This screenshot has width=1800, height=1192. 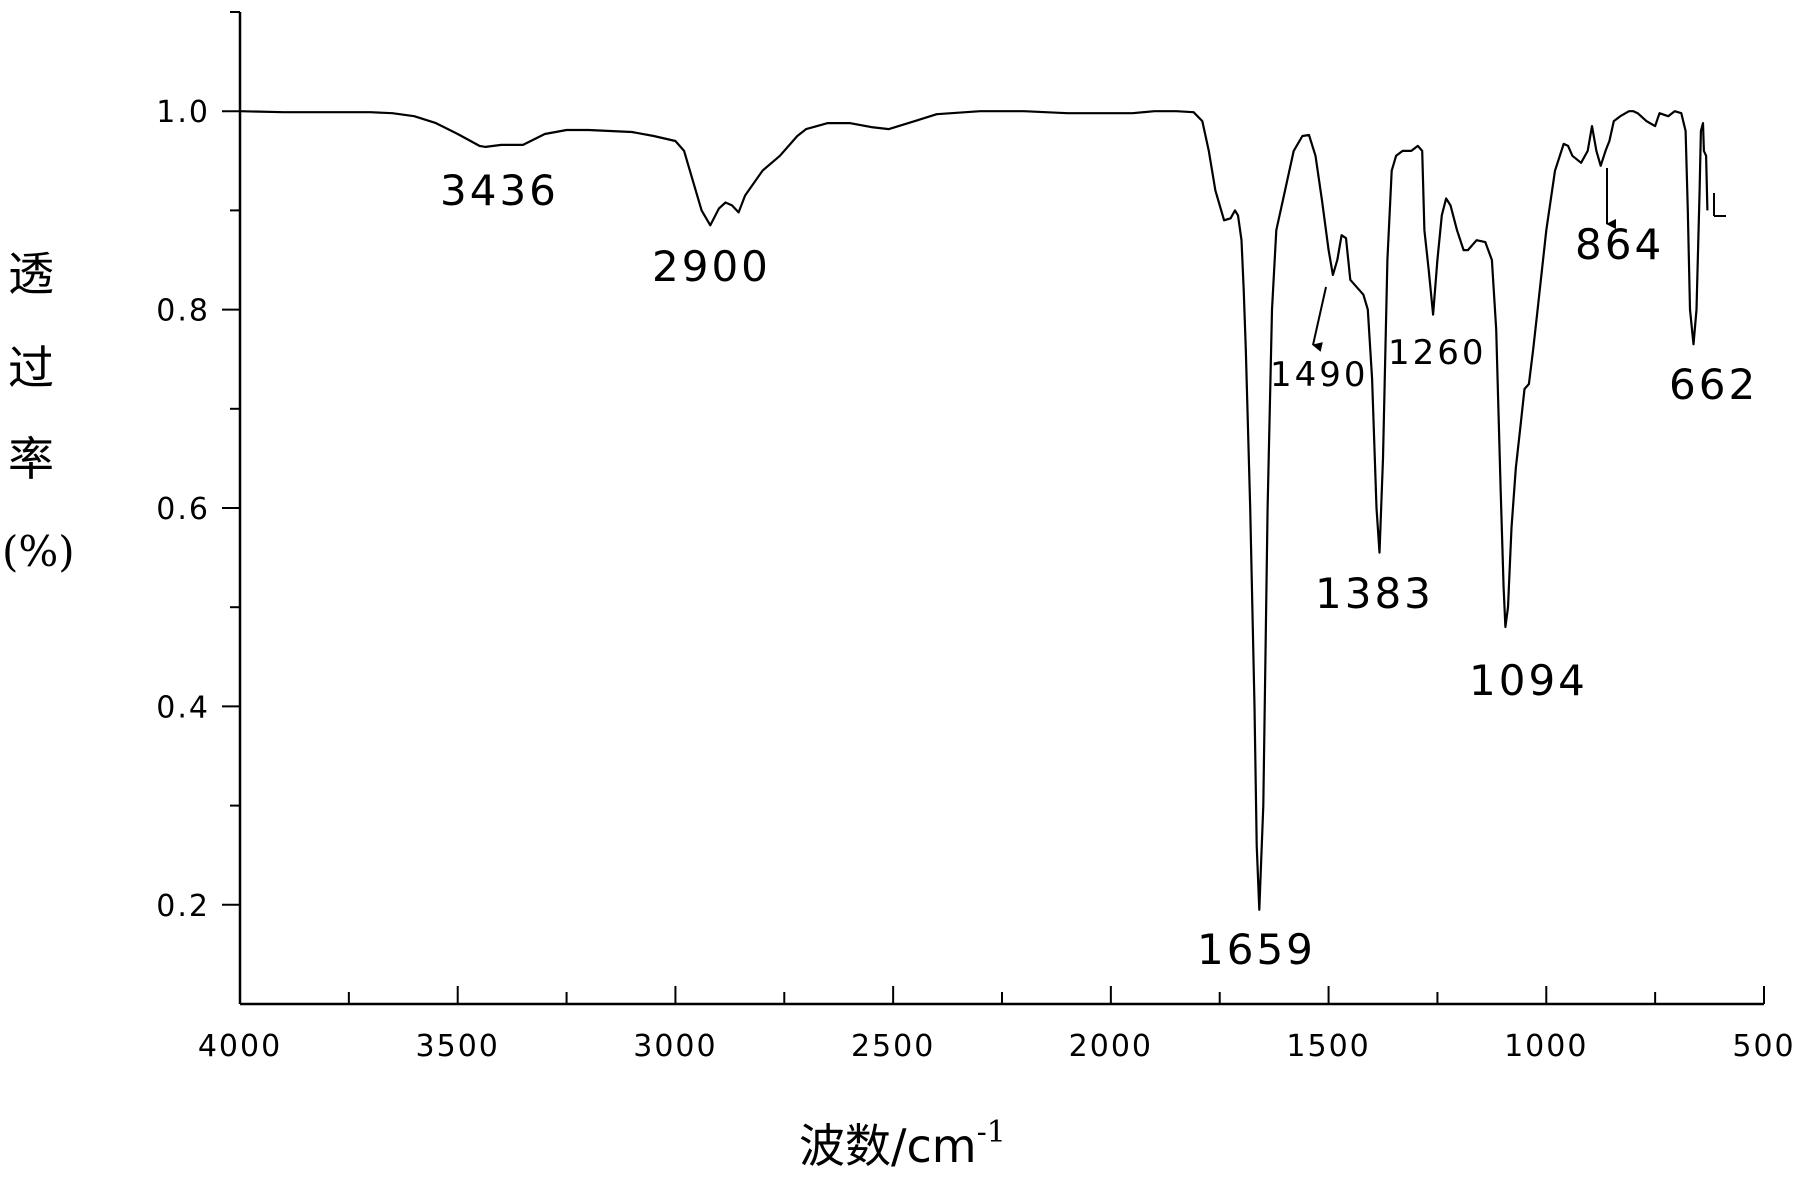 What do you see at coordinates (991, 1132) in the screenshot?
I see `x-axis-title-sup: -1` at bounding box center [991, 1132].